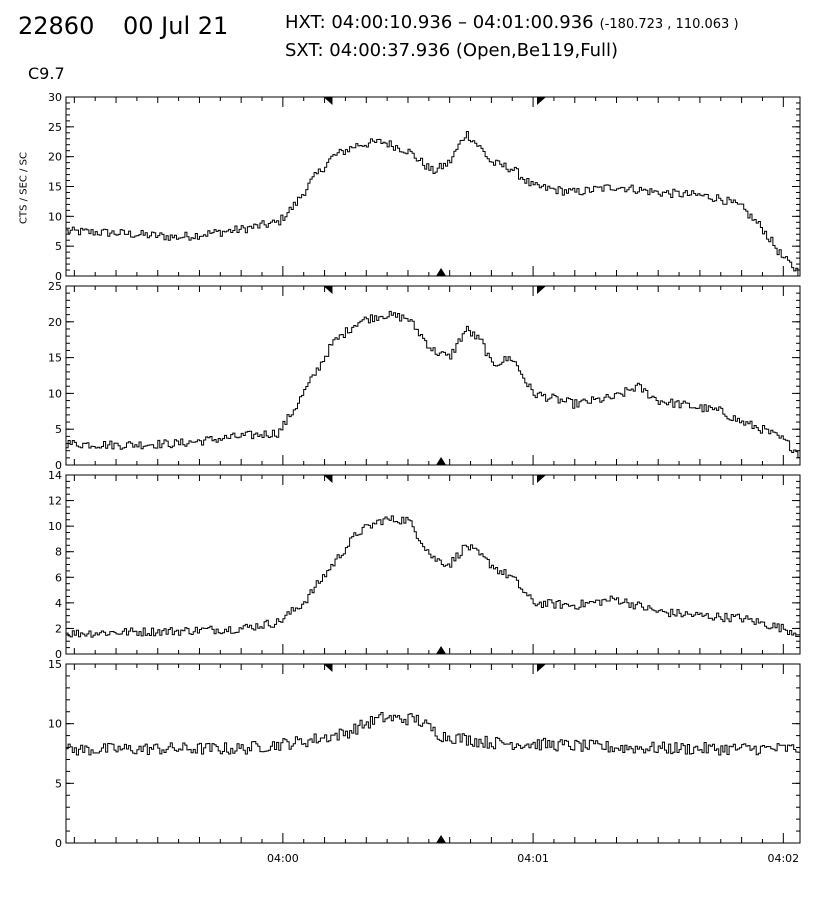 Image resolution: width=816 pixels, height=900 pixels. What do you see at coordinates (176, 26) in the screenshot?
I see `observation-date: 00 Jul 21` at bounding box center [176, 26].